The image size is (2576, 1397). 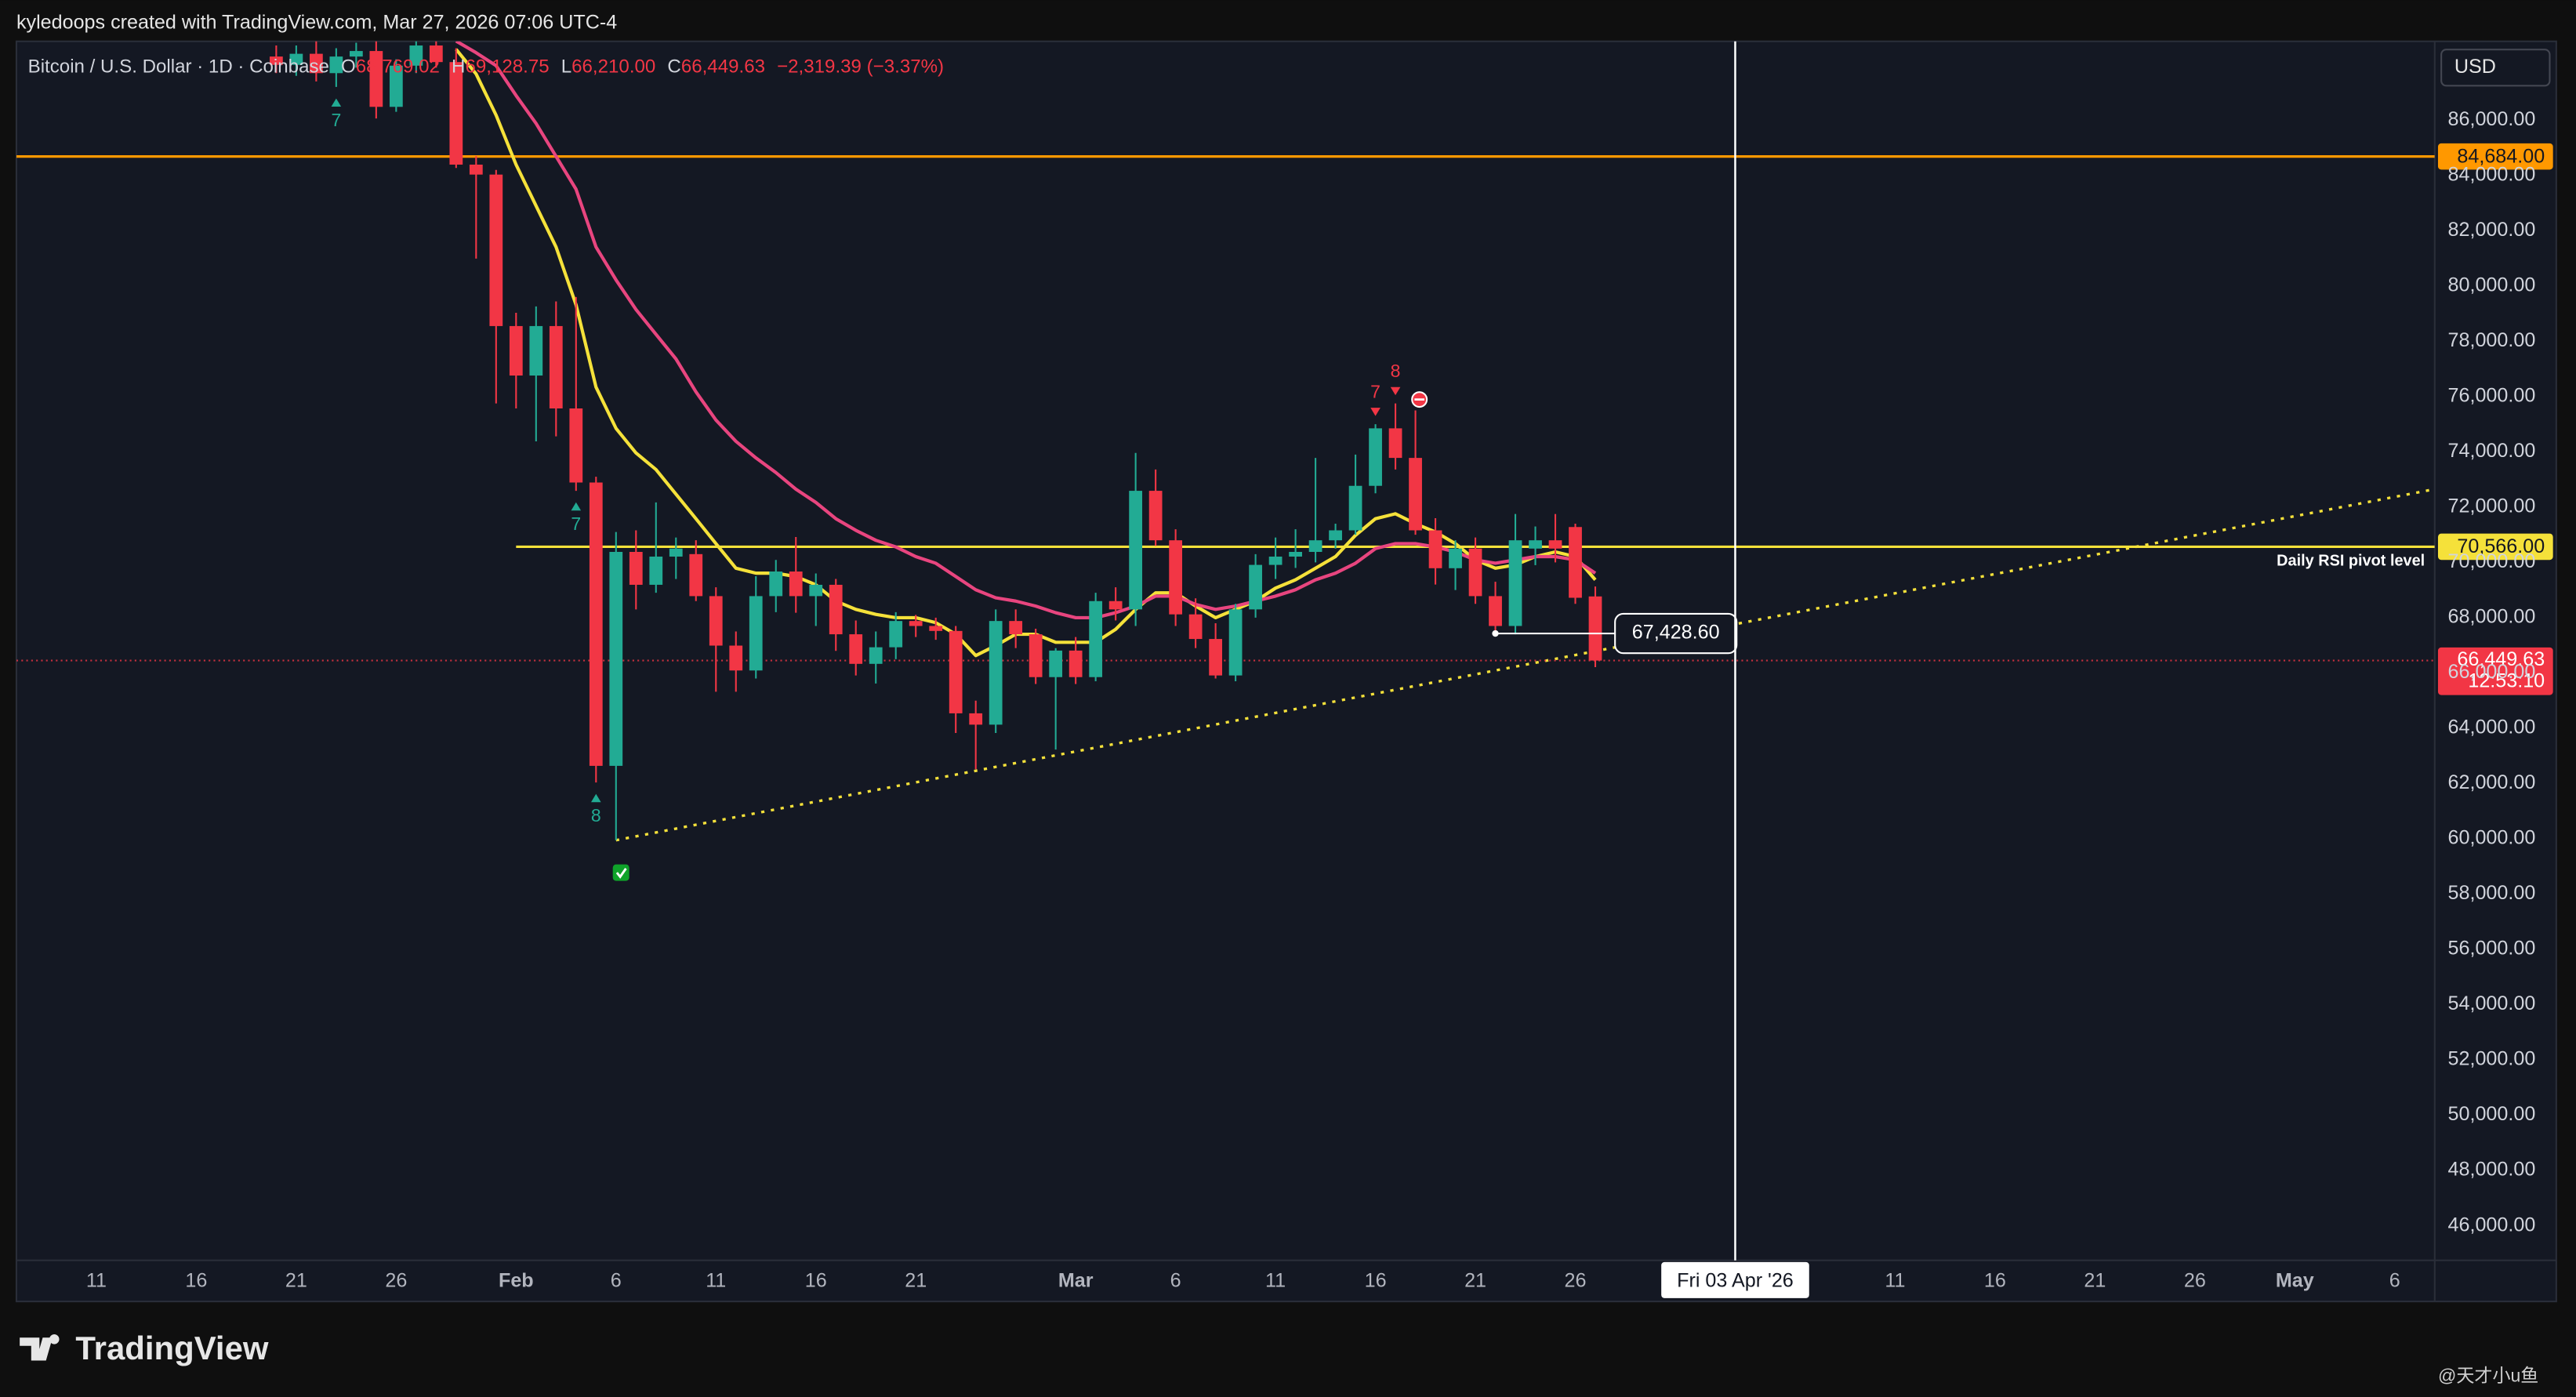 What do you see at coordinates (2492, 617) in the screenshot?
I see `y-tick-label: 68,000.00` at bounding box center [2492, 617].